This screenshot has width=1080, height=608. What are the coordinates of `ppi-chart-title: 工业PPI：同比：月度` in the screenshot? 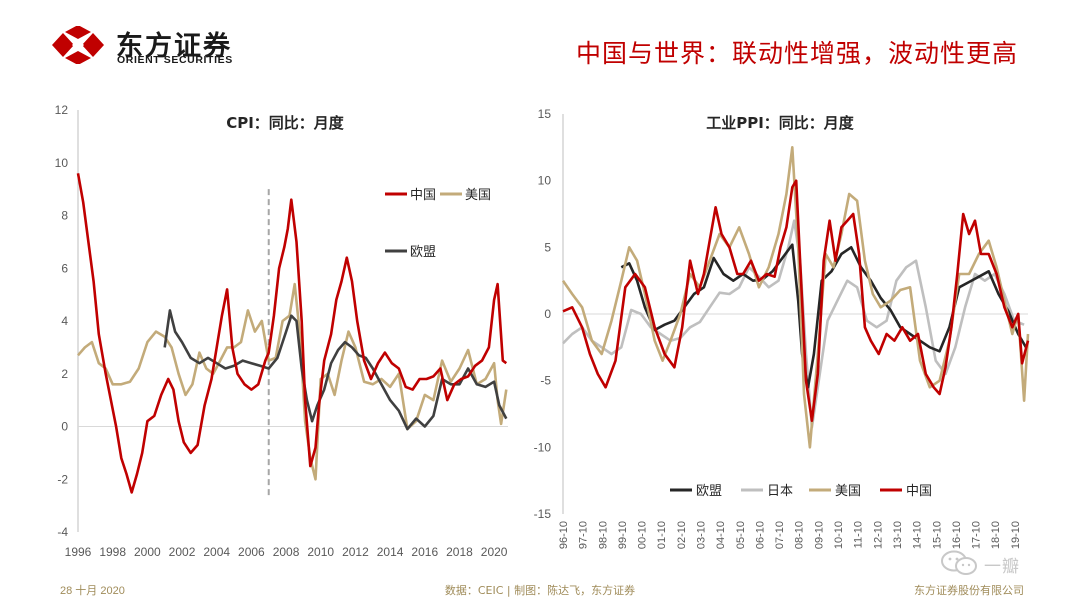 It's located at (780, 123).